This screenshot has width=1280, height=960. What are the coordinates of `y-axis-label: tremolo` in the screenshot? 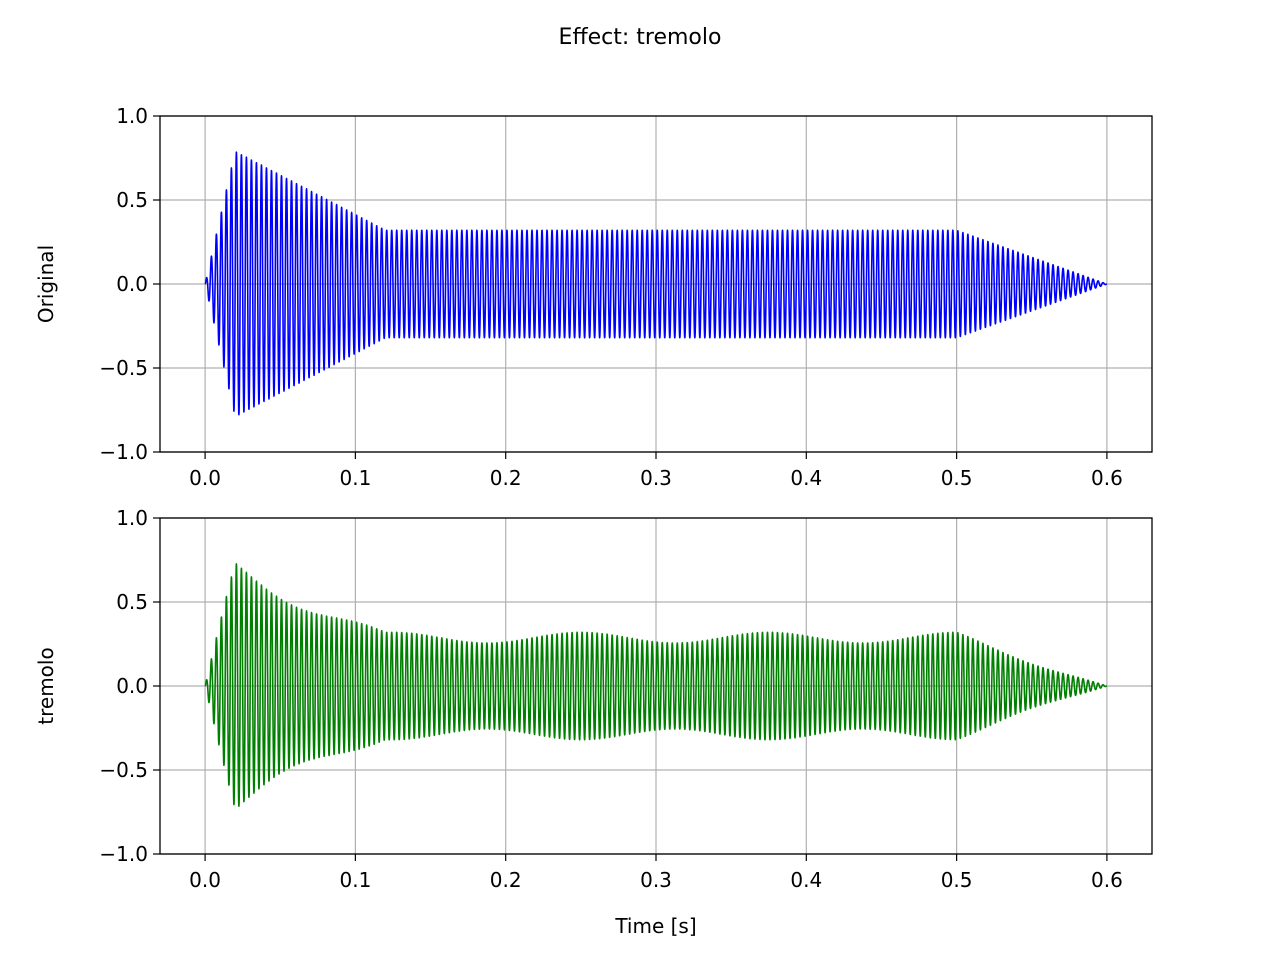 It's located at (46, 685).